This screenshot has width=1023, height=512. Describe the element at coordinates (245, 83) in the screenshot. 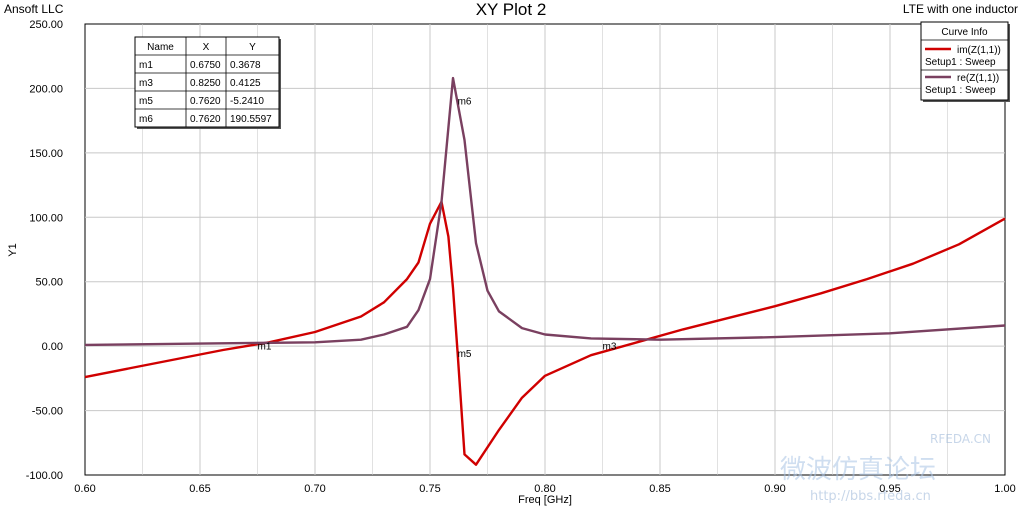

I see `marker-table-cell: 0.4125` at that location.